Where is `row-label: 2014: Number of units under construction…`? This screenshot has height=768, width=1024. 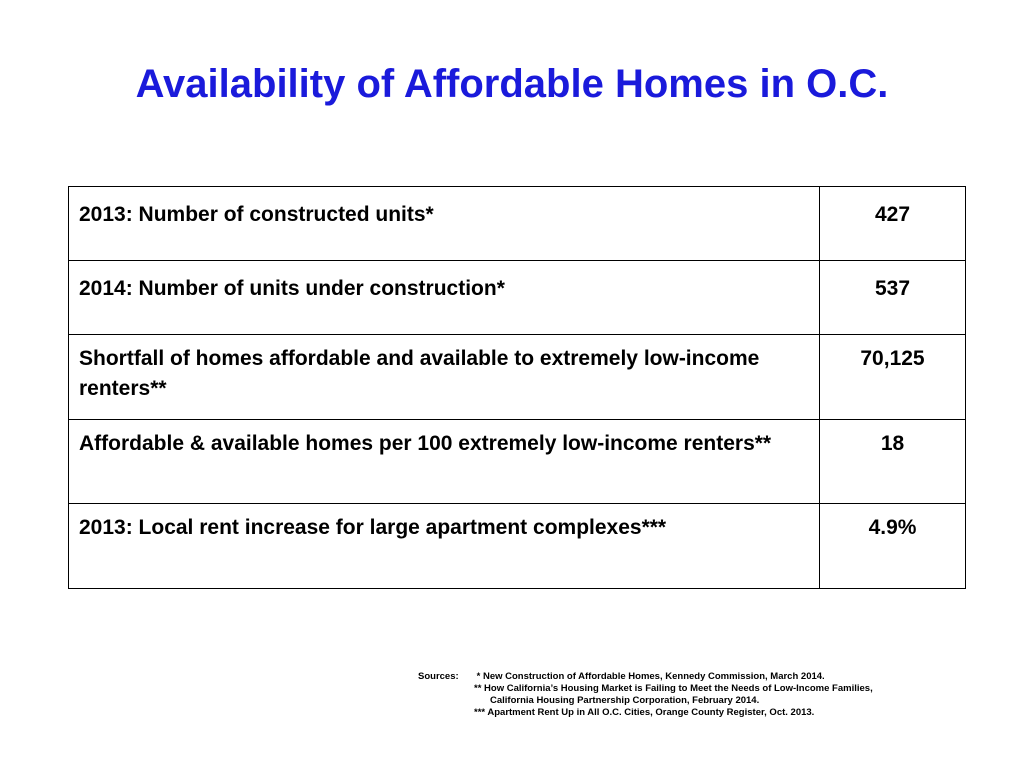 row-label: 2014: Number of units under construction… is located at coordinates (444, 297).